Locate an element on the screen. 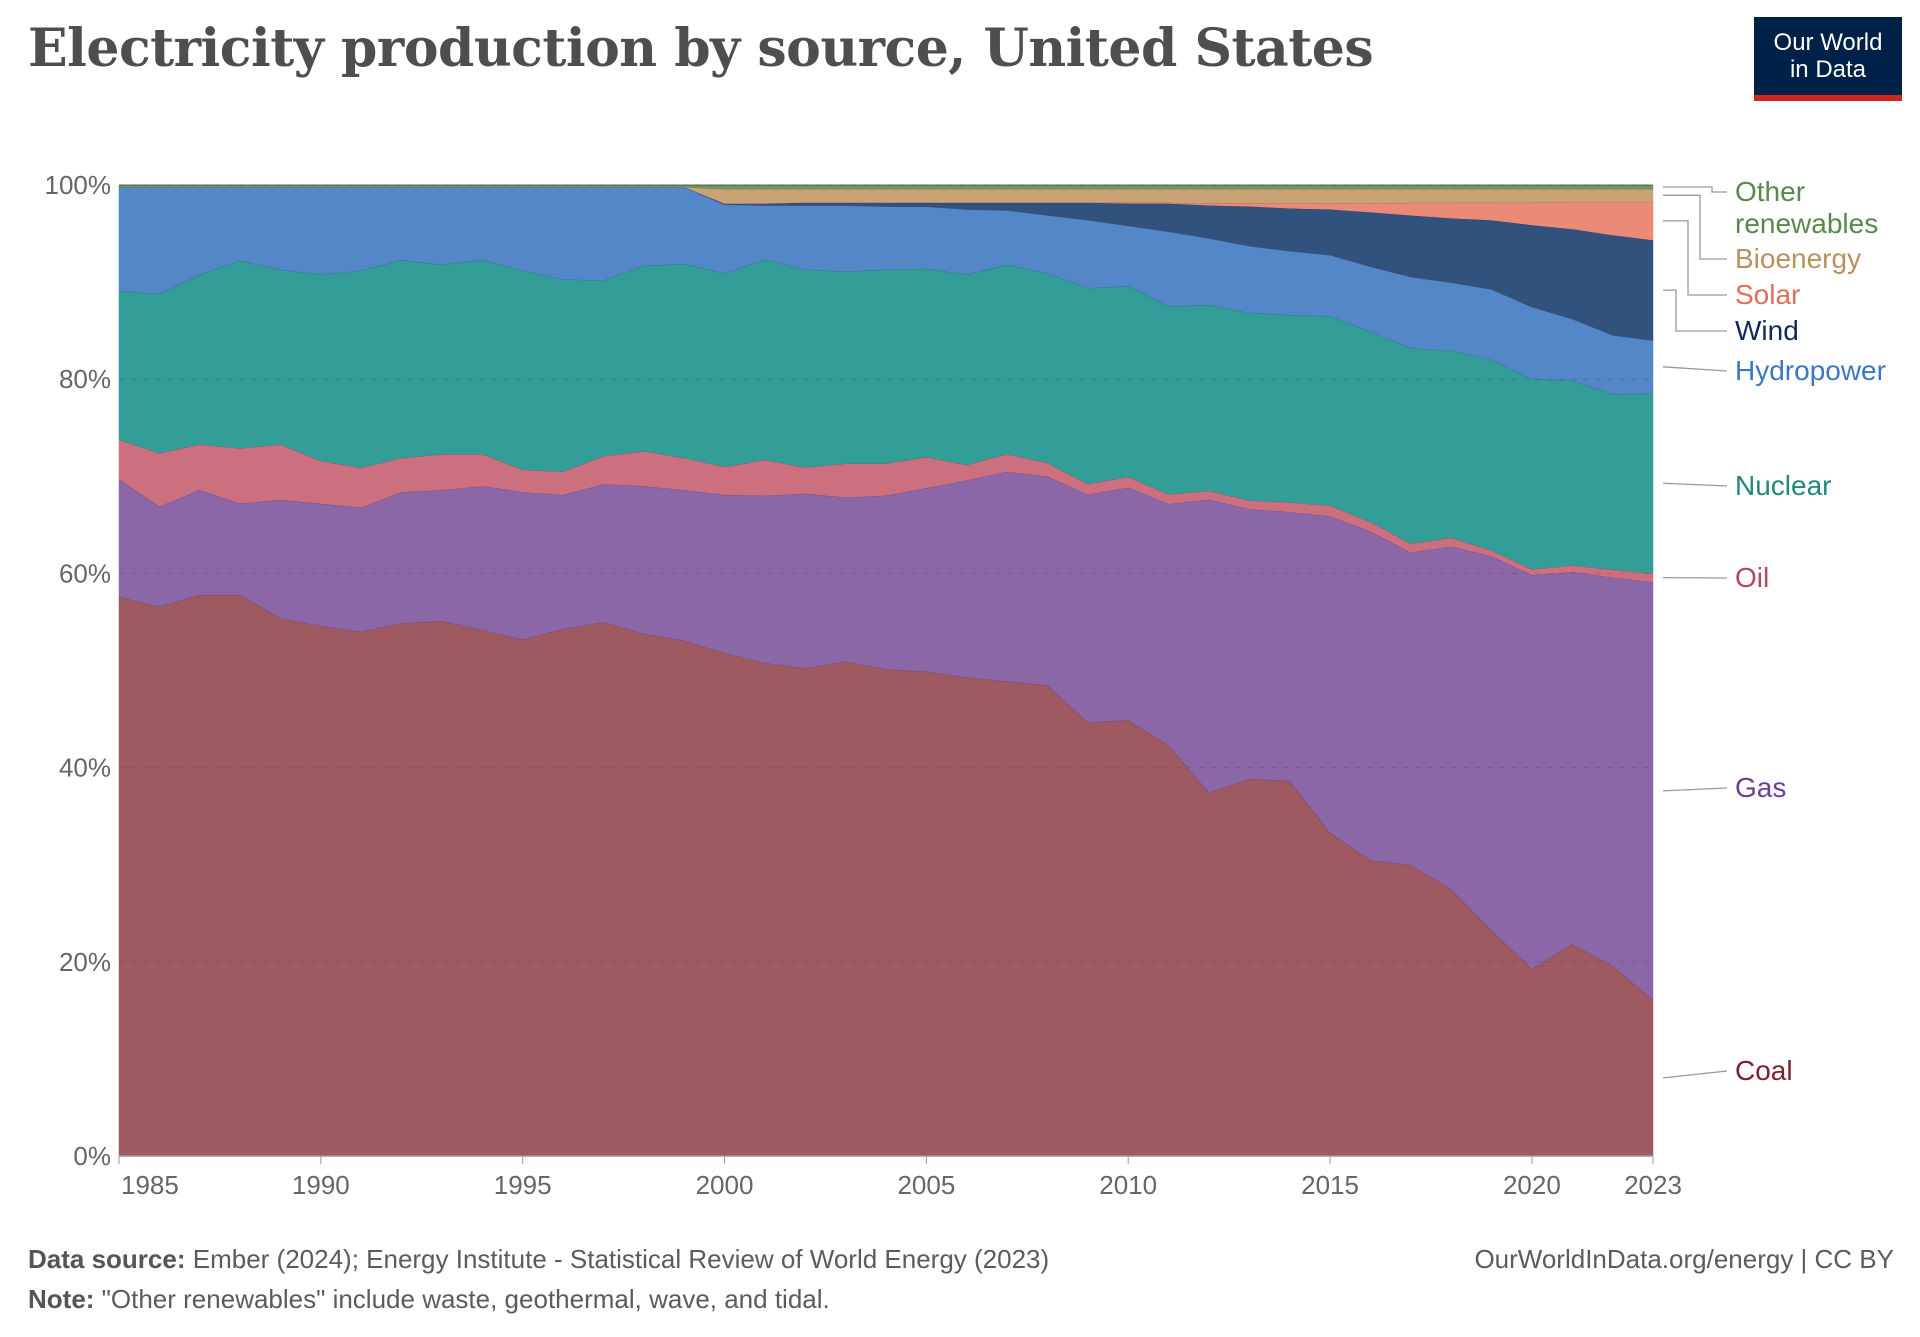  y-tick-label: 20% is located at coordinates (85, 962).